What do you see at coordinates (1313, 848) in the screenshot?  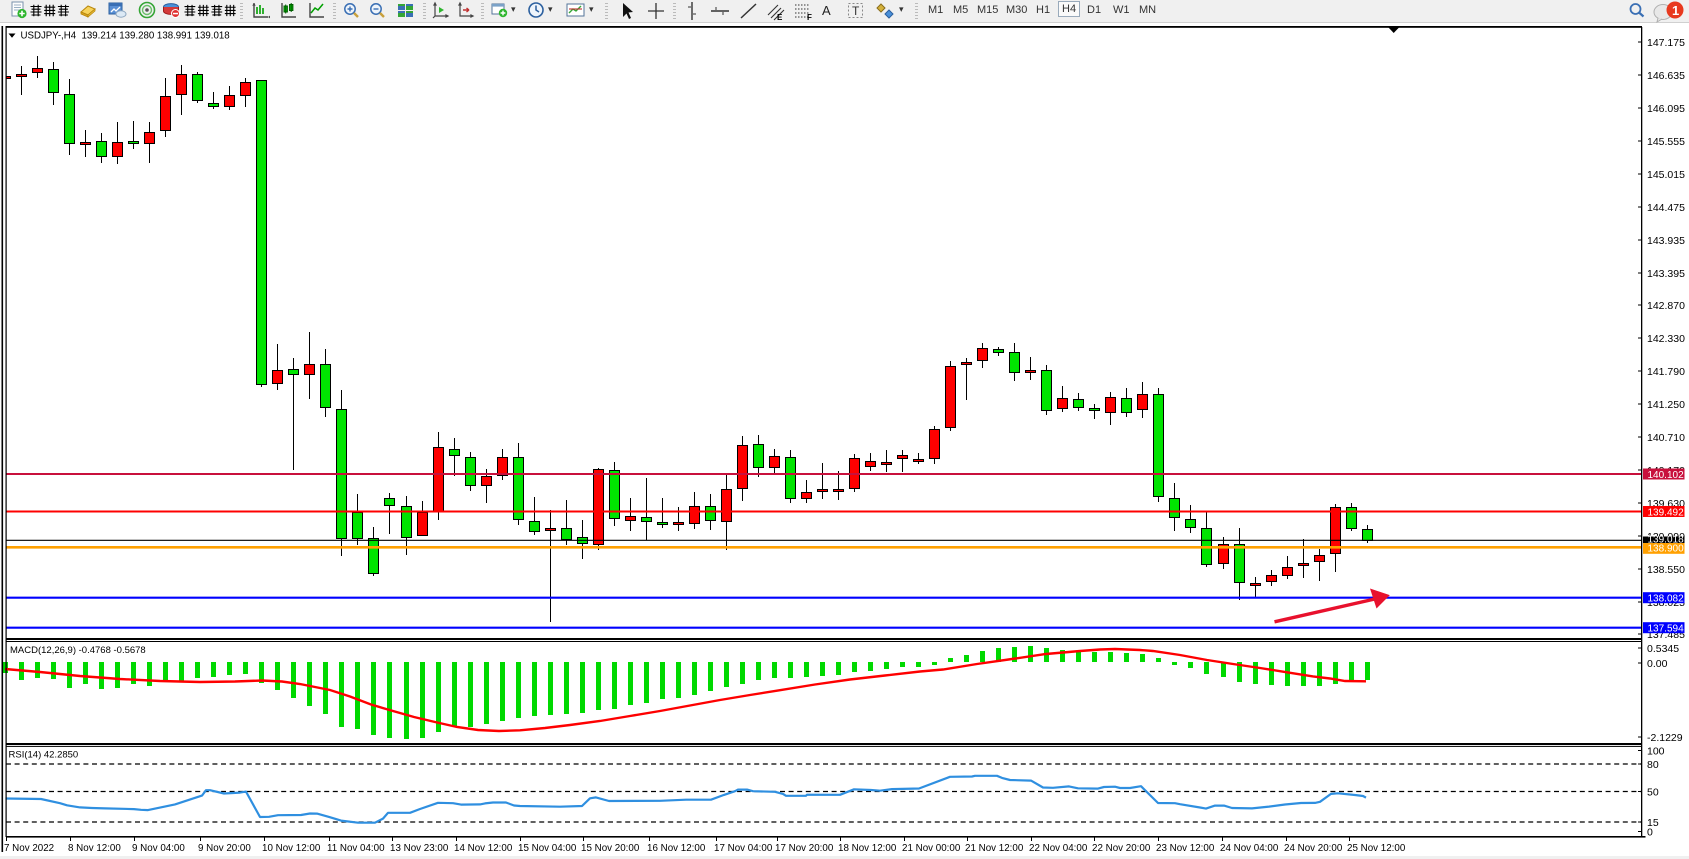 I see `svg-text: 24 Nov 20:00` at bounding box center [1313, 848].